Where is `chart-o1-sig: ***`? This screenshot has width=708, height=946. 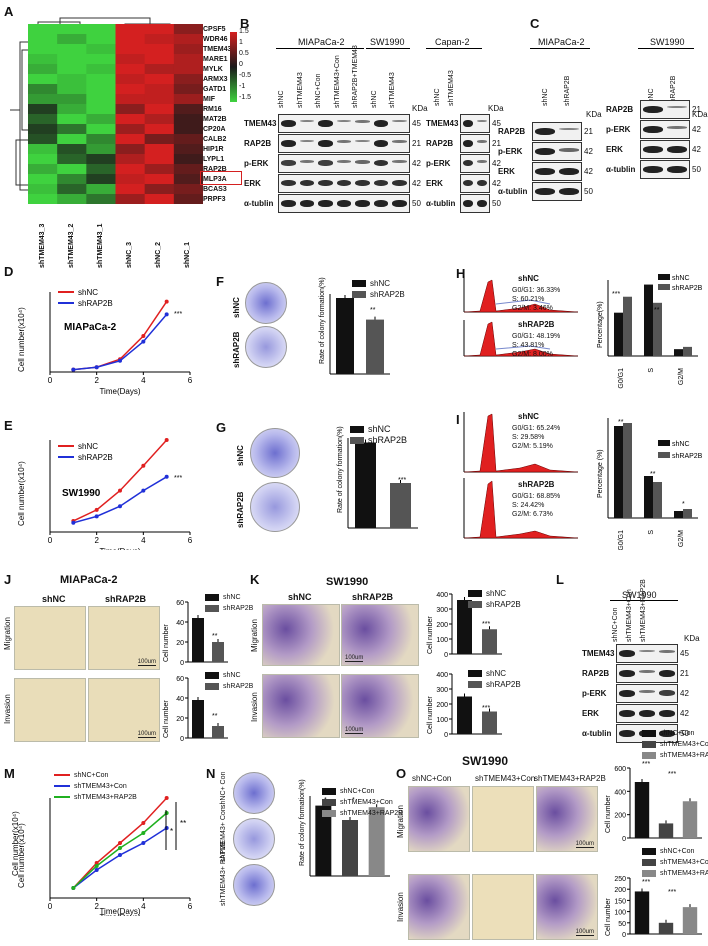 chart-o1-sig: *** is located at coordinates (646, 764).